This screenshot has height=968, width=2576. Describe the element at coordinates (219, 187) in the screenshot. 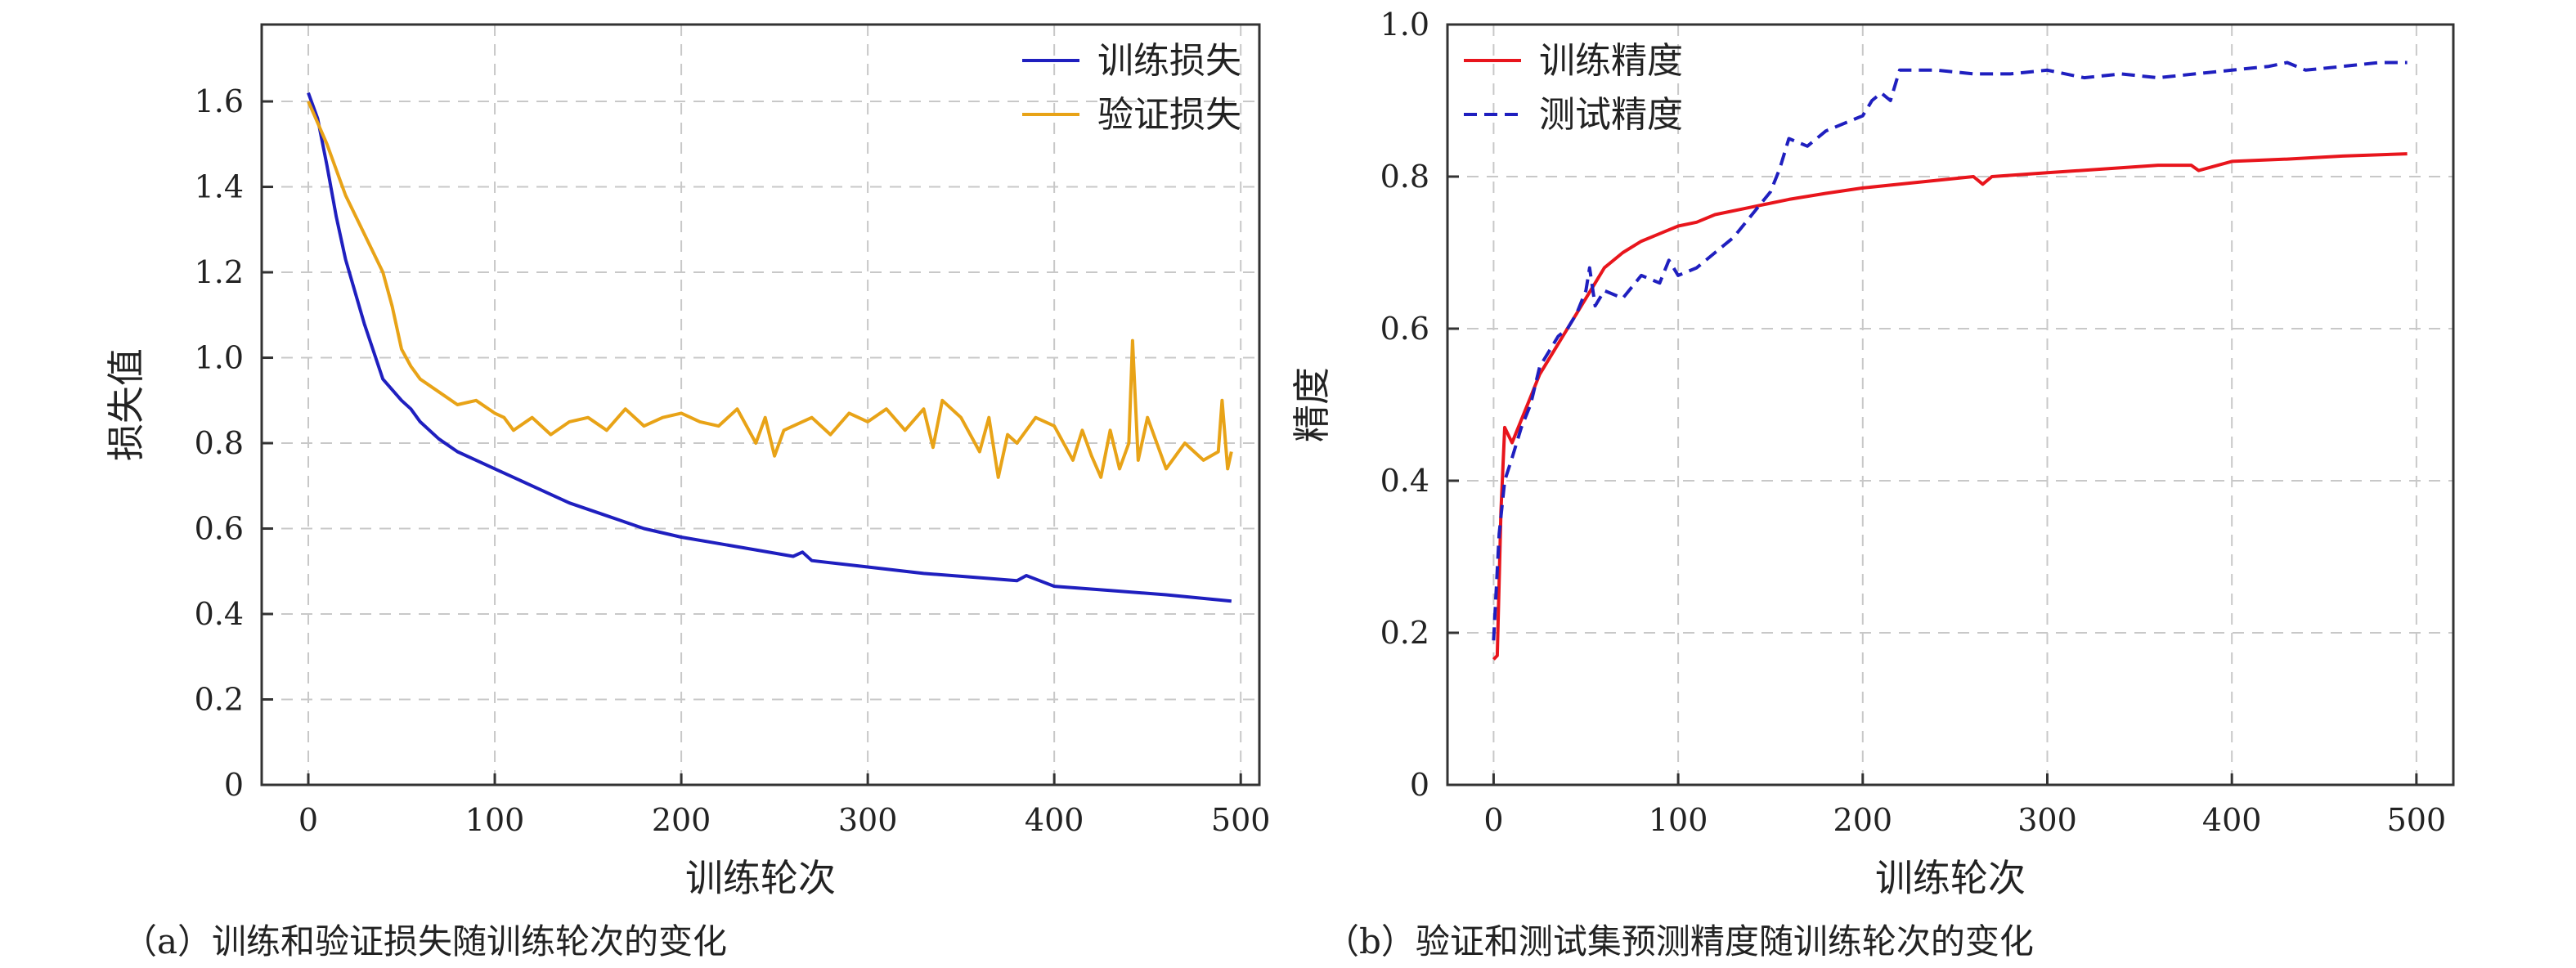

I see `y-tick-label: 1.4` at that location.